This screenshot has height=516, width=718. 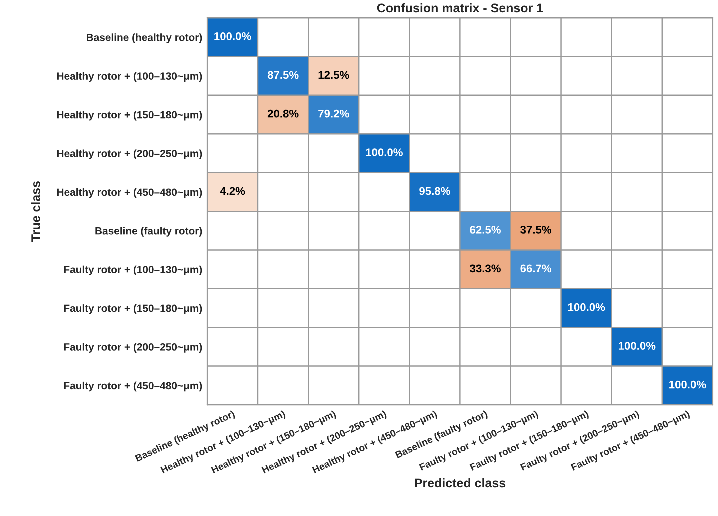 What do you see at coordinates (133, 387) in the screenshot?
I see `y-tick-label: Faulty rotor + (450–480~μm)` at bounding box center [133, 387].